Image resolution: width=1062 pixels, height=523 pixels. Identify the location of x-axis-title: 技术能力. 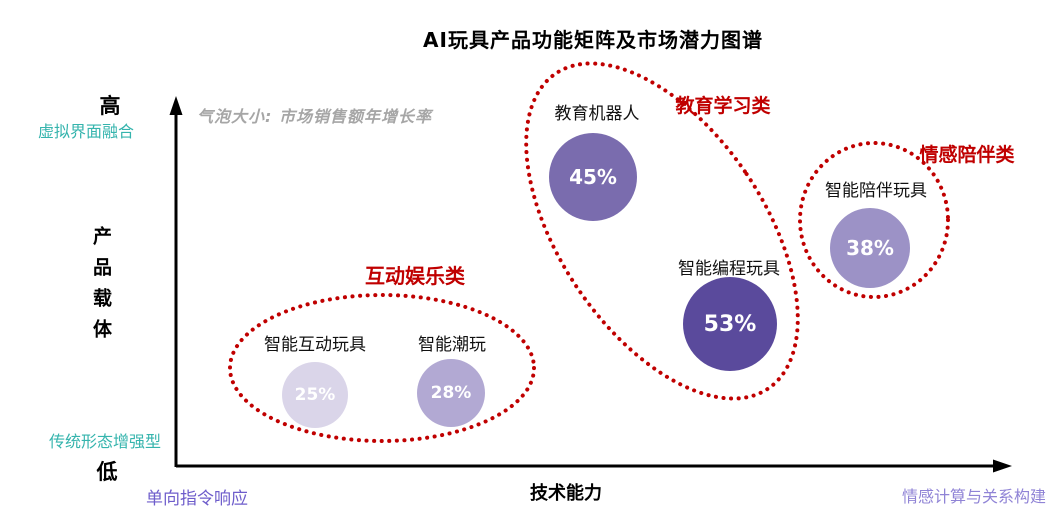
(566, 493).